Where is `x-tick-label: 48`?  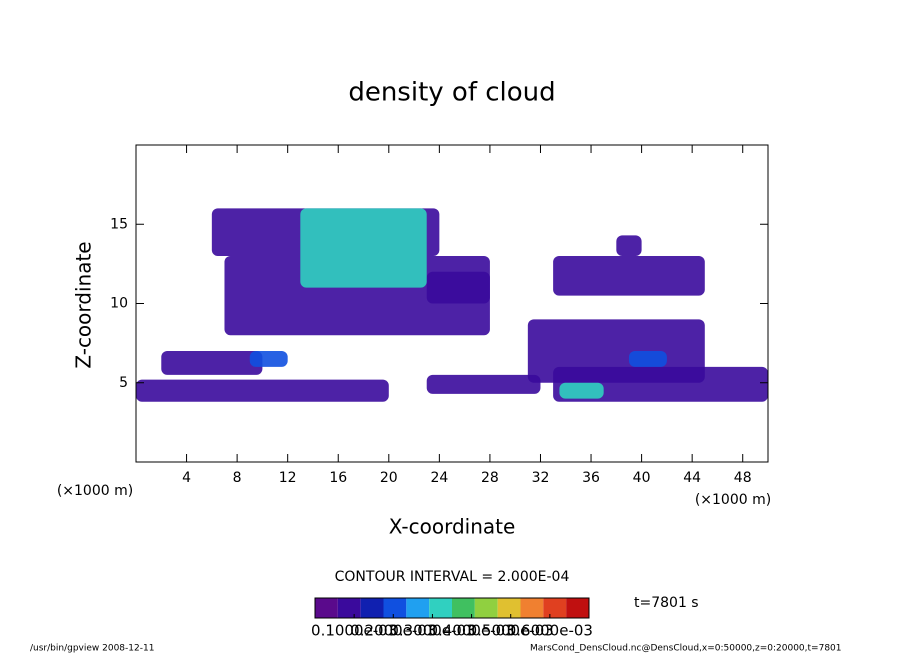
x-tick-label: 48 is located at coordinates (743, 478).